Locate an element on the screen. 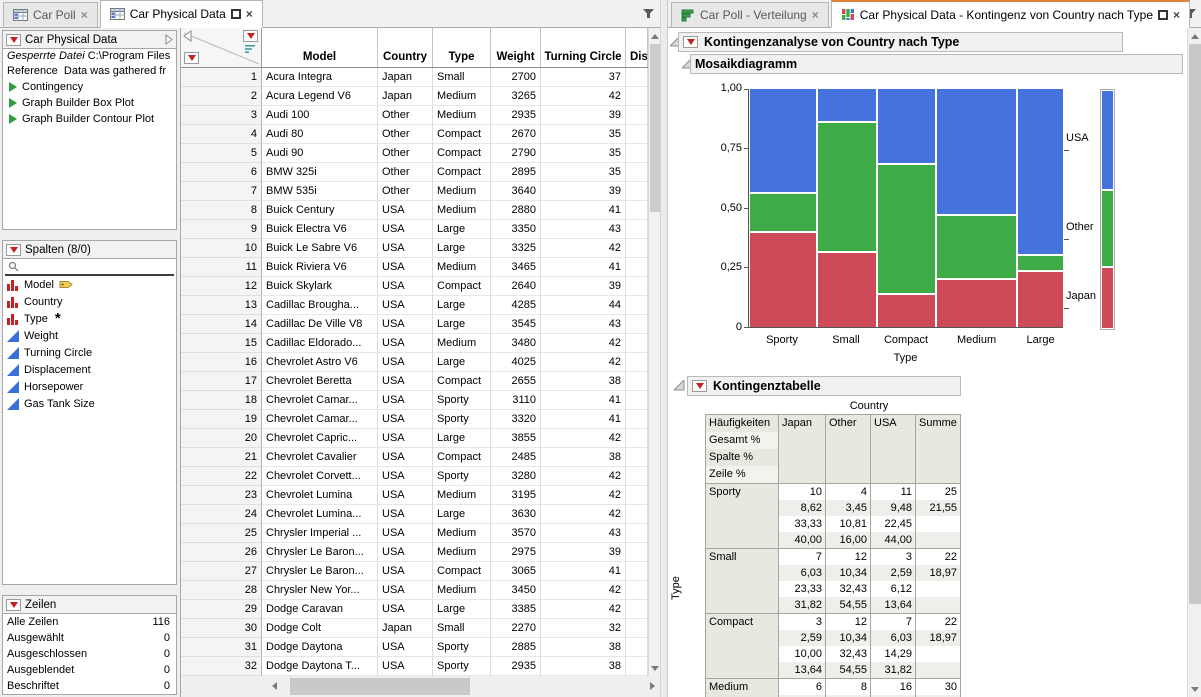 The width and height of the screenshot is (1201, 697). column-item-displacement: Displacement is located at coordinates (89, 369).